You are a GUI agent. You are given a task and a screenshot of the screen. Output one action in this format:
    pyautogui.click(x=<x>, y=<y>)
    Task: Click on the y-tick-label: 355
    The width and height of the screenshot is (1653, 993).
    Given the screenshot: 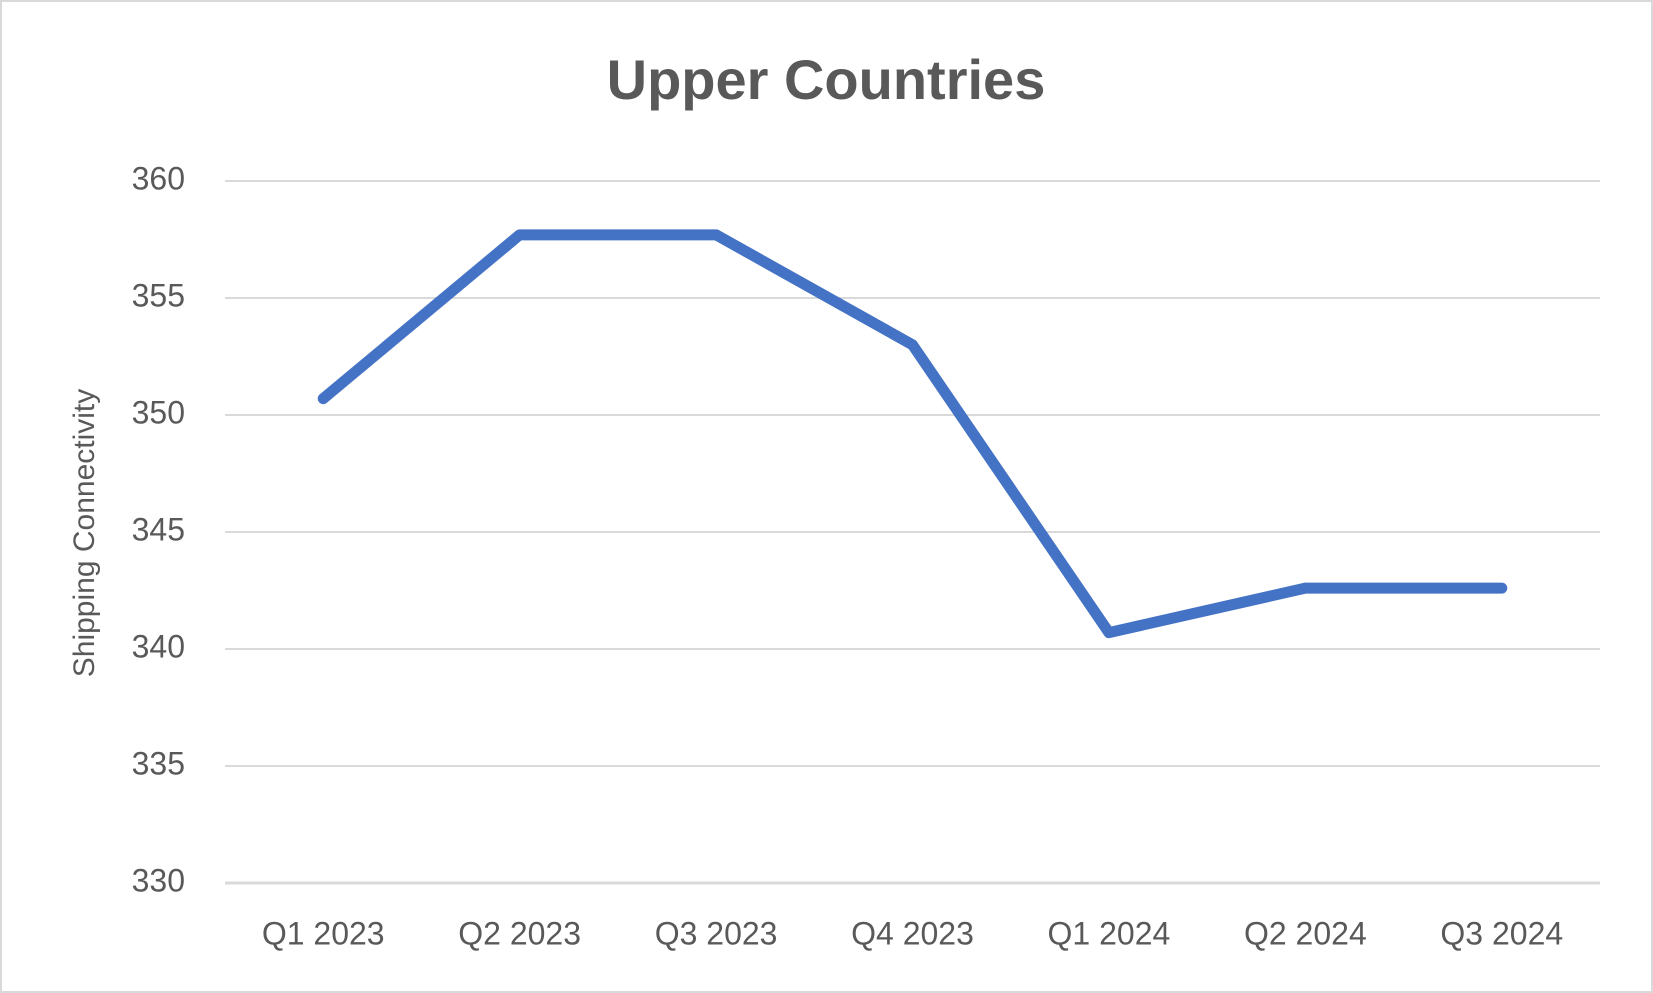 What is the action you would take?
    pyautogui.click(x=158, y=295)
    